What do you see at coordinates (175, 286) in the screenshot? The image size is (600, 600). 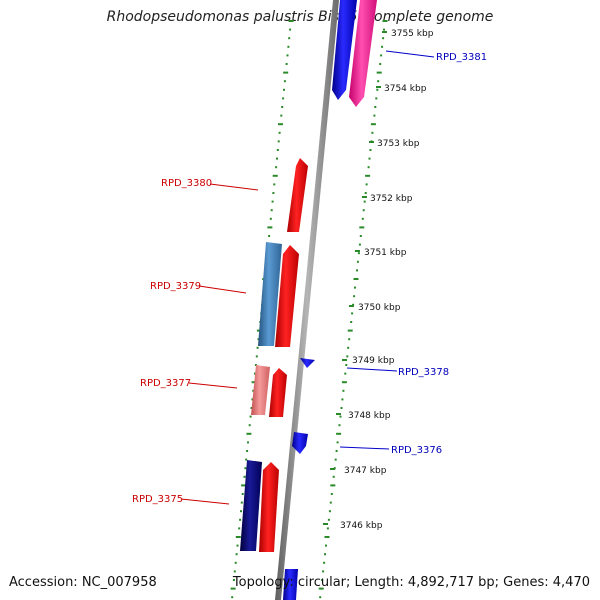 I see `gene-label-rpd-3379: RPD_3379` at bounding box center [175, 286].